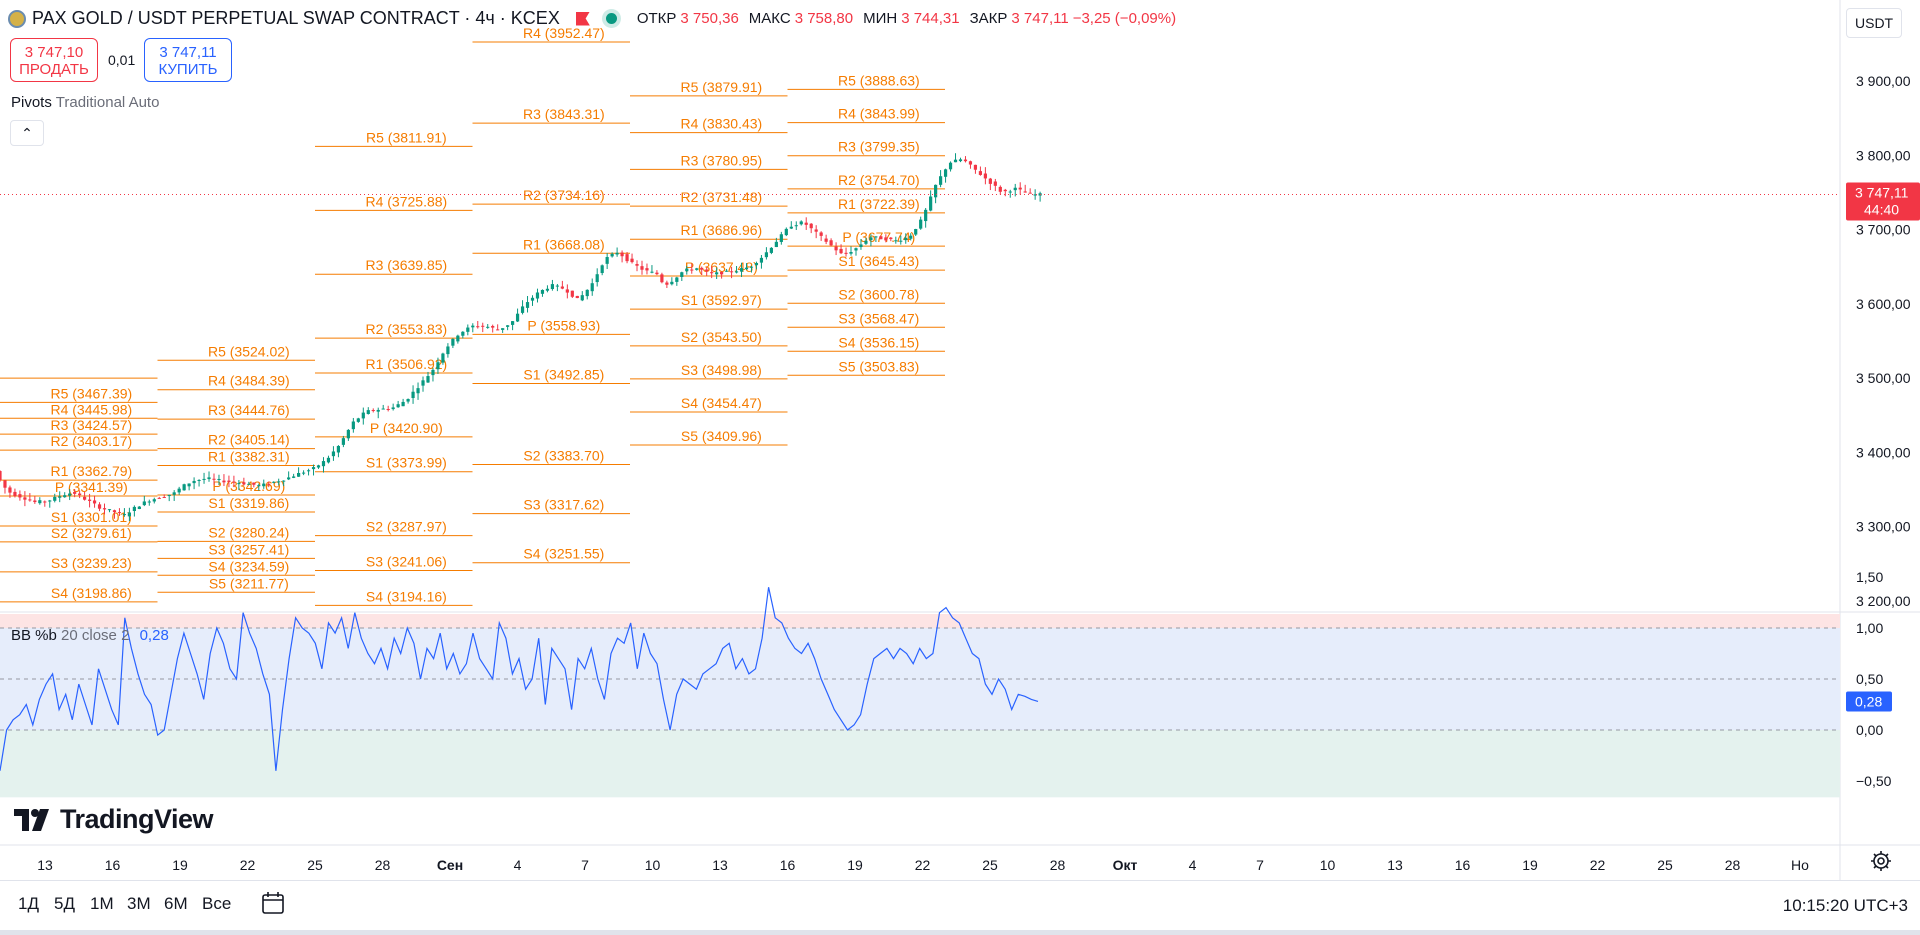 The width and height of the screenshot is (1920, 935). What do you see at coordinates (1883, 378) in the screenshot?
I see `price-tick-label: 3 500,00` at bounding box center [1883, 378].